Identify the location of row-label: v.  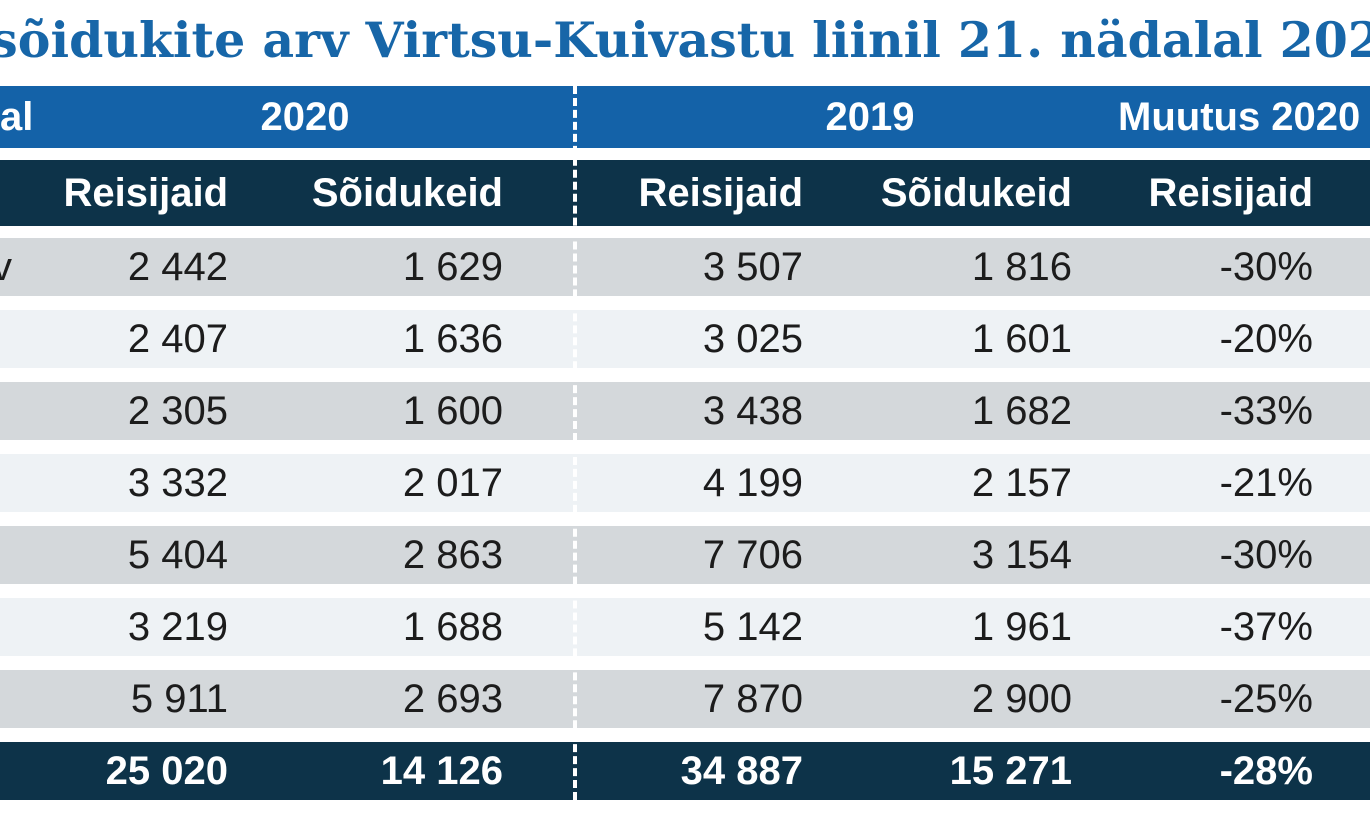
(6, 266).